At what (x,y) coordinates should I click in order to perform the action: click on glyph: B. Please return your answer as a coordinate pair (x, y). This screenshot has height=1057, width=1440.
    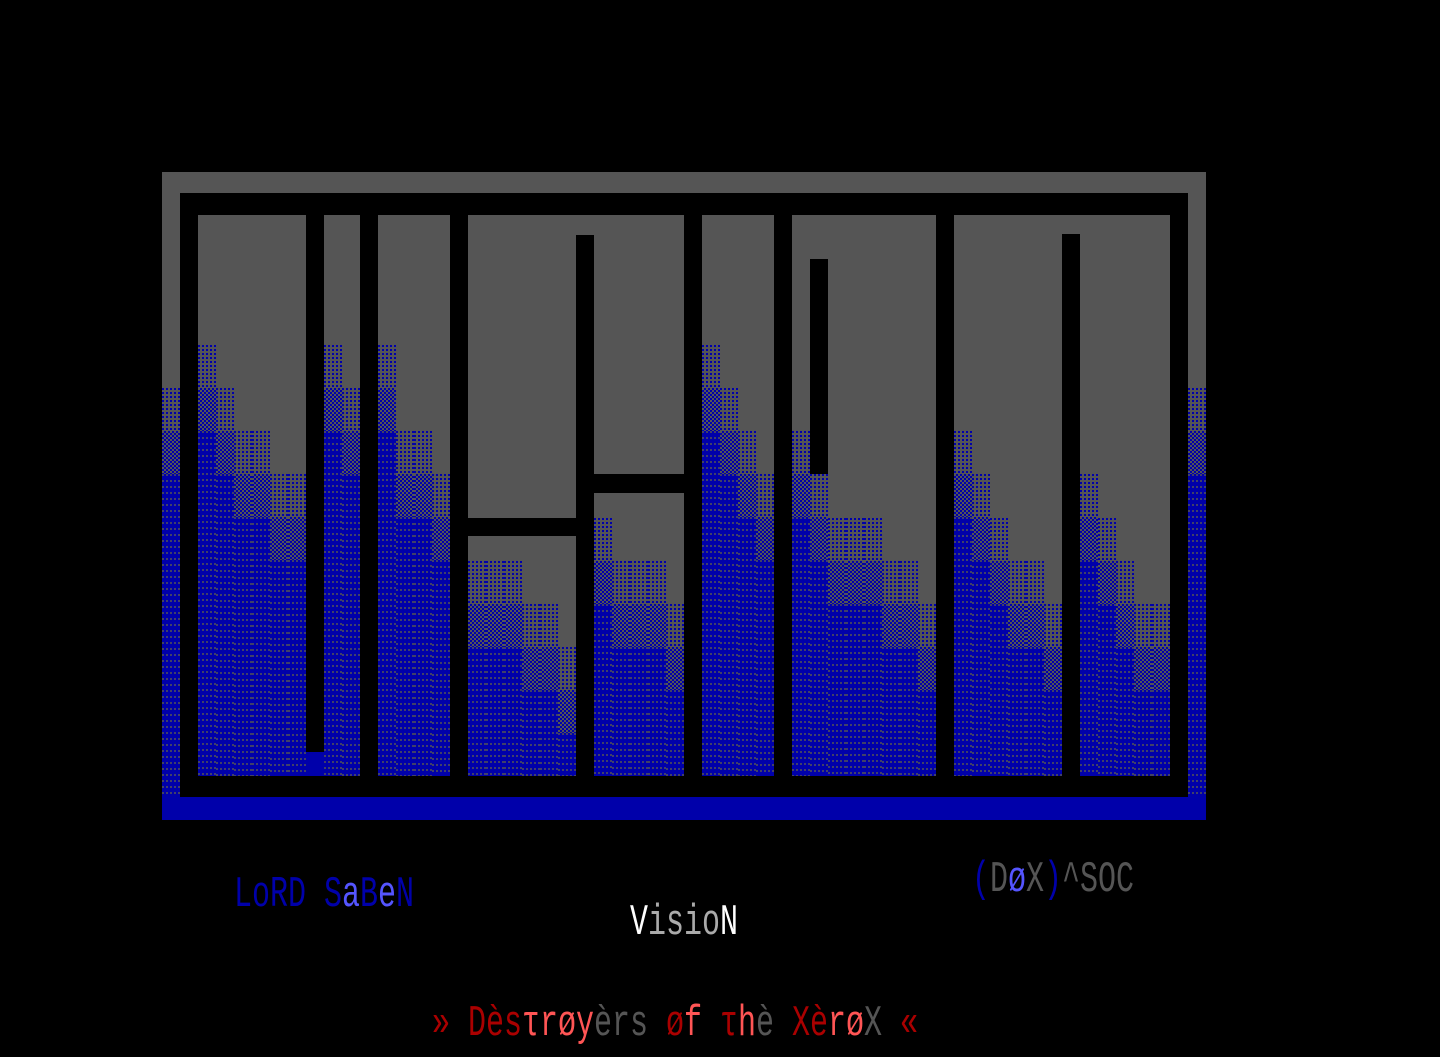
    Looking at the image, I should click on (369, 896).